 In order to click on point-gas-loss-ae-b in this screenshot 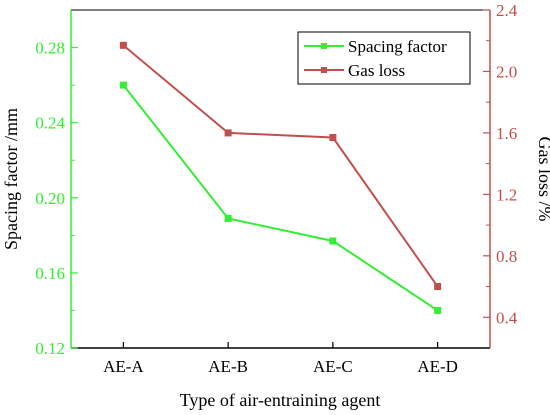, I will do `click(228, 133)`.